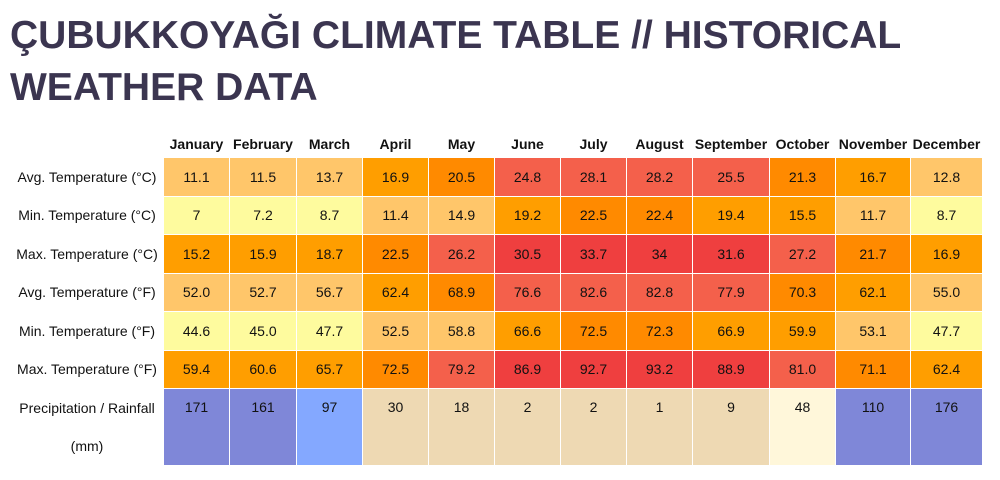 The height and width of the screenshot is (480, 1000). Describe the element at coordinates (527, 292) in the screenshot. I see `value-cell: 76.6` at that location.